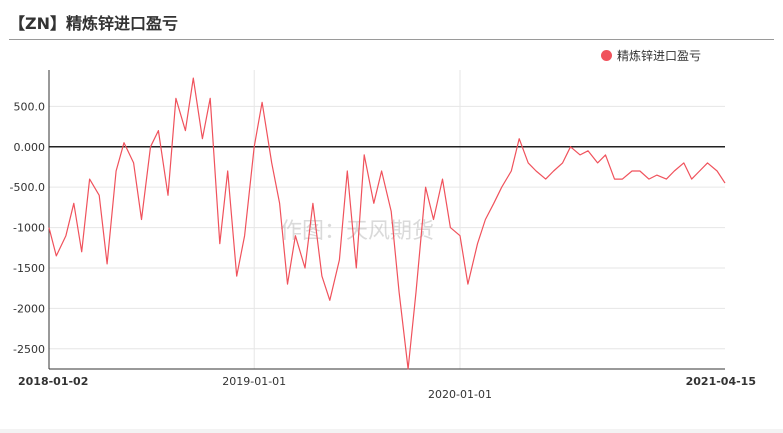  I want to click on legend: 精炼锌进口盈亏, so click(650, 55).